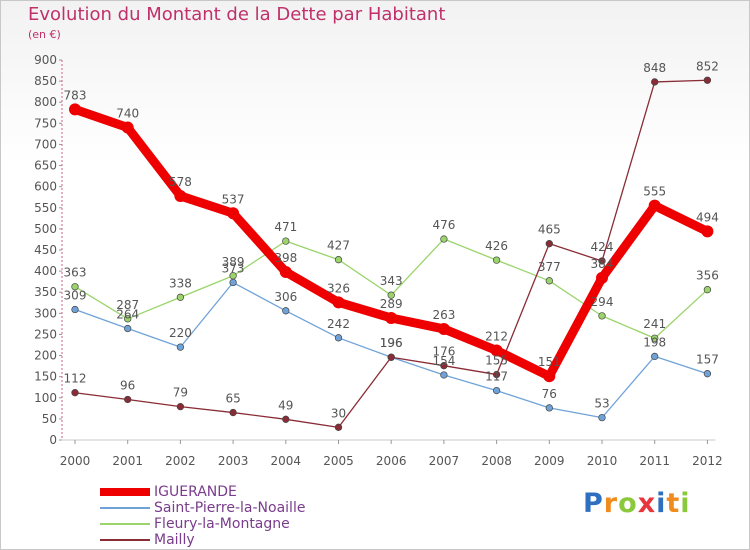  Describe the element at coordinates (49, 419) in the screenshot. I see `y-tick-label: 50` at that location.